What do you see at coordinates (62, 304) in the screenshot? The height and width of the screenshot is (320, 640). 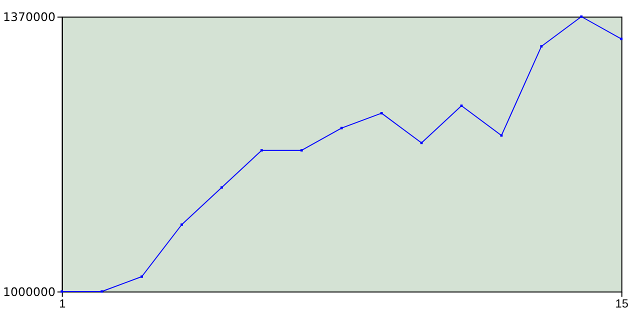 I see `x-tick-label: 1` at bounding box center [62, 304].